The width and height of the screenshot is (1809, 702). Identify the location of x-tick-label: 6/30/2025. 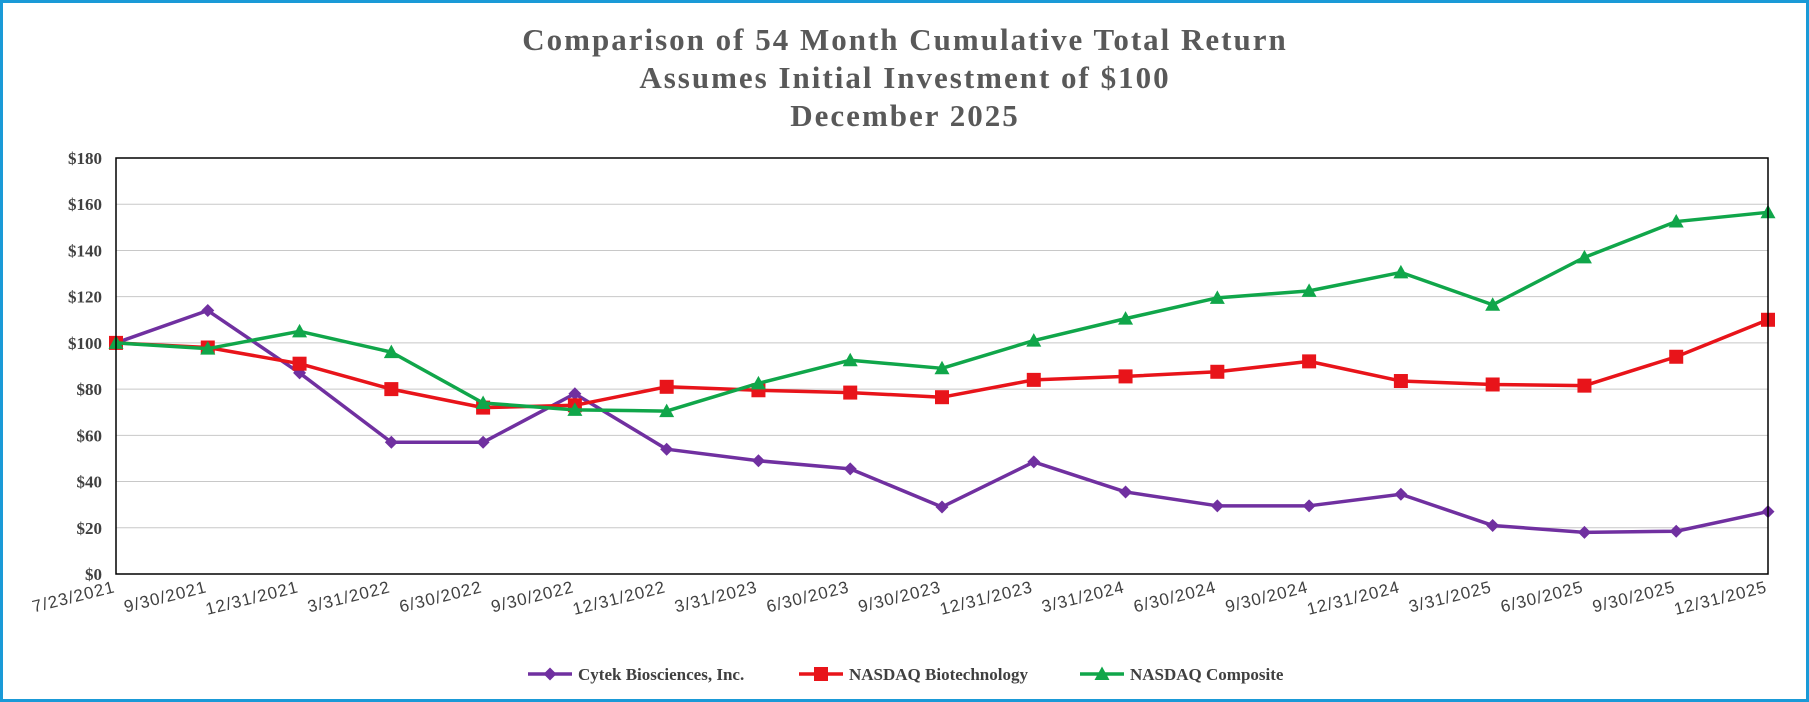
(1542, 596).